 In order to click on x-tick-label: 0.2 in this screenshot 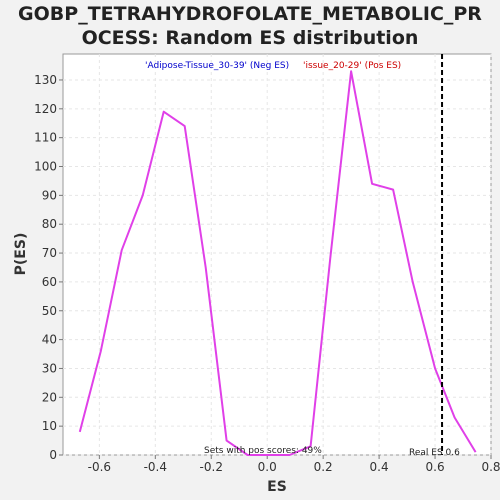, I will do `click(323, 467)`.